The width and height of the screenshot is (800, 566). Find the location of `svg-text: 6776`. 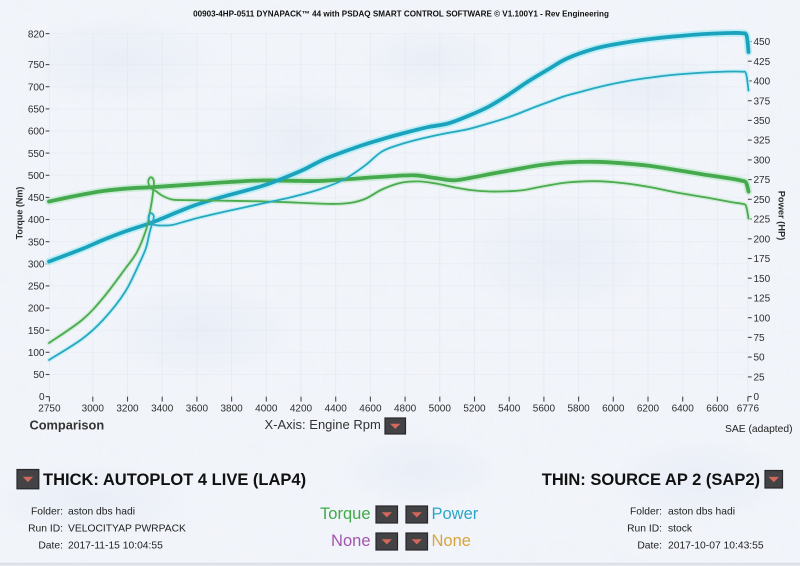

svg-text: 6776 is located at coordinates (748, 409).